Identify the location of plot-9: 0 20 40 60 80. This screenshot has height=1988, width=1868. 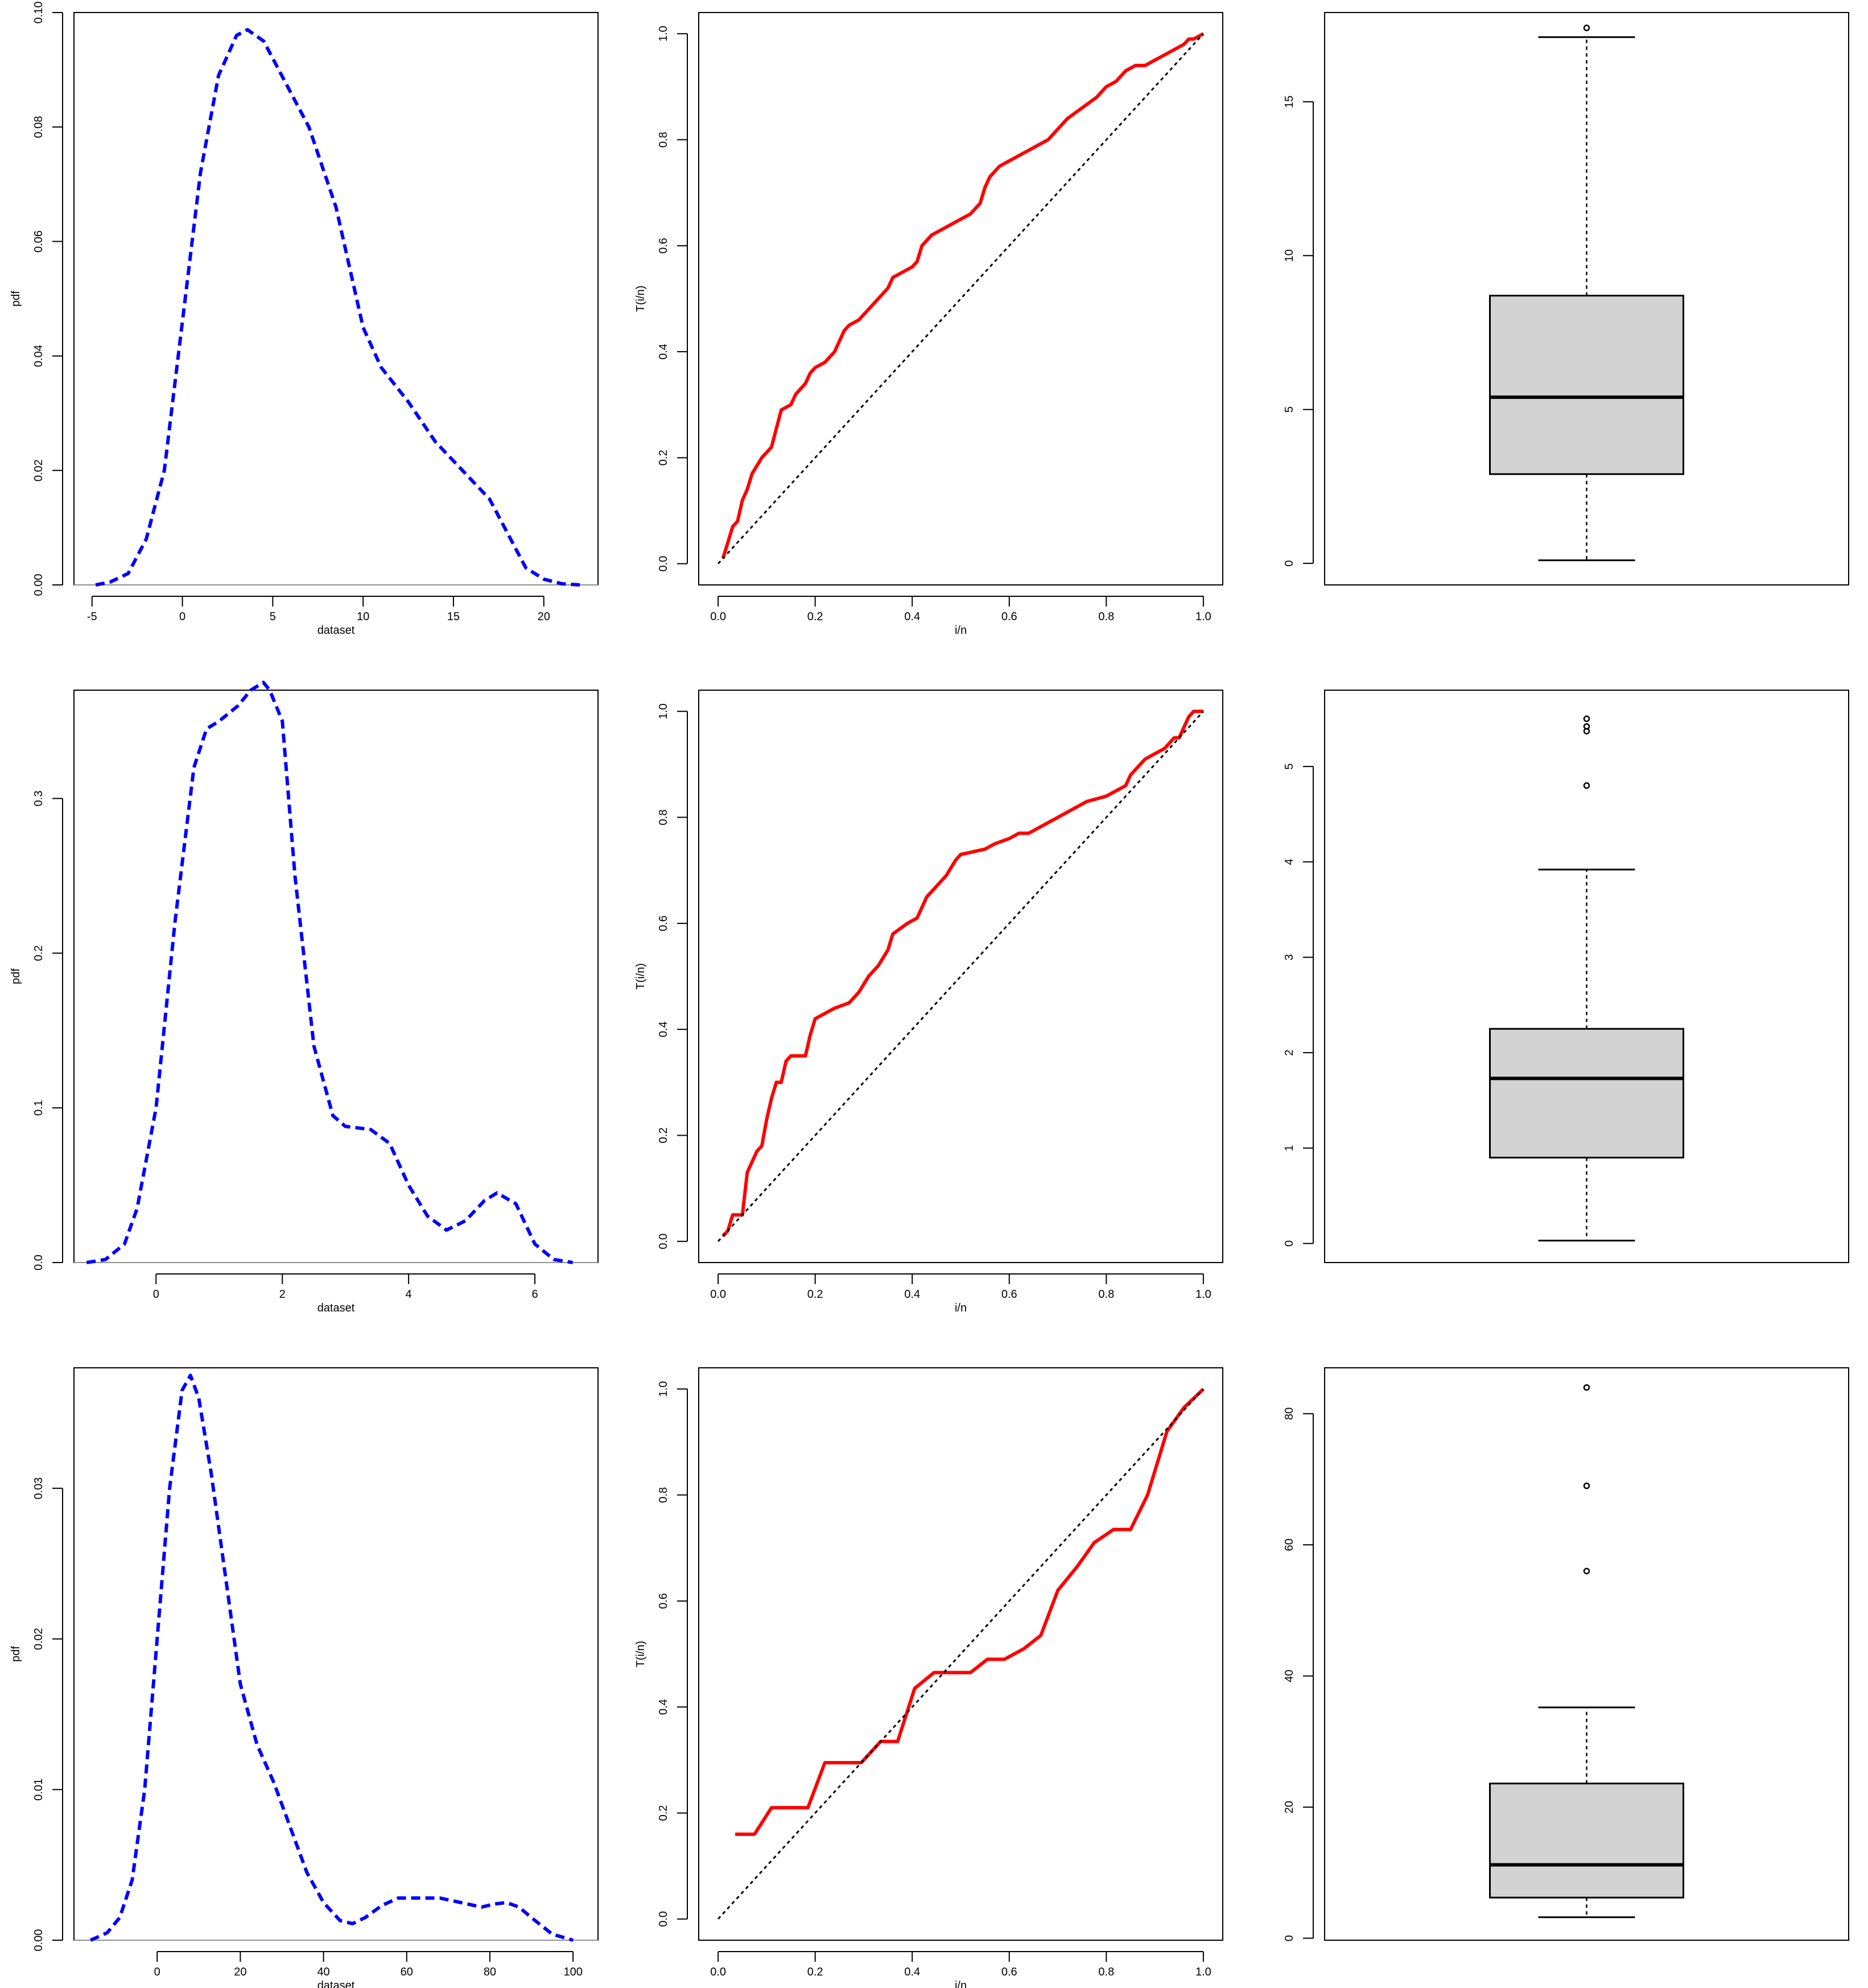
(1566, 1654).